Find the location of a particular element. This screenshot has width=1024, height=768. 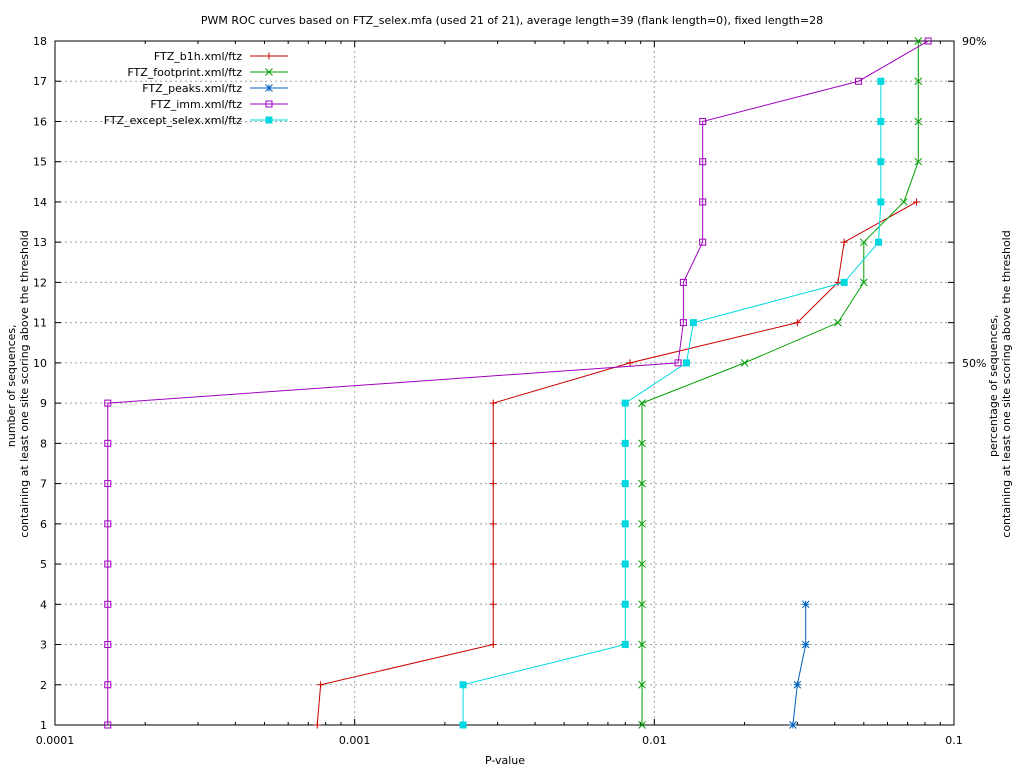

legend-item: FTZ_imm.xml/ftz is located at coordinates (219, 104).